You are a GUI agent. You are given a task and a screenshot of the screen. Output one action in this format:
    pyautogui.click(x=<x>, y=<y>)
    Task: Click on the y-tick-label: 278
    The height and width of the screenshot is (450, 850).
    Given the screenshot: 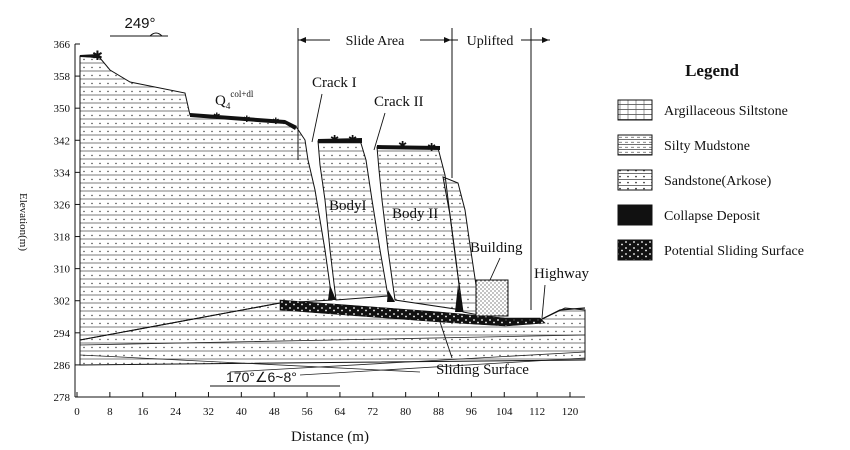 What is the action you would take?
    pyautogui.click(x=62, y=398)
    